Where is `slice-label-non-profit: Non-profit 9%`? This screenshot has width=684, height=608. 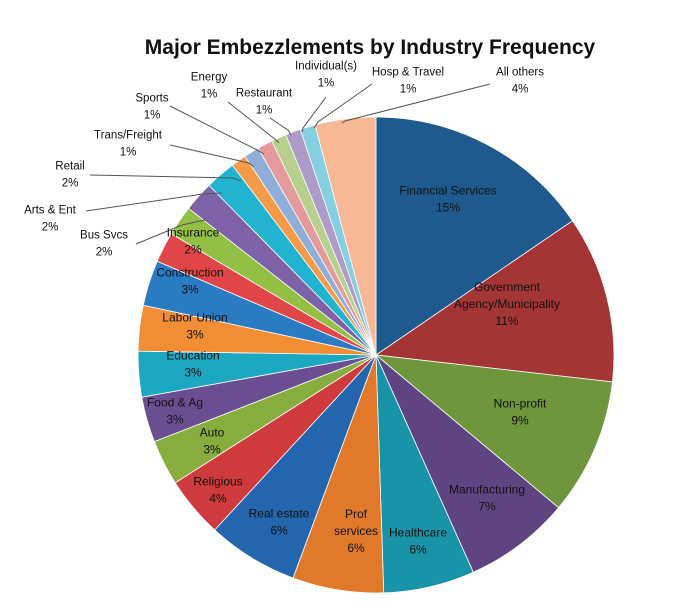
slice-label-non-profit: Non-profit 9% is located at coordinates (520, 412).